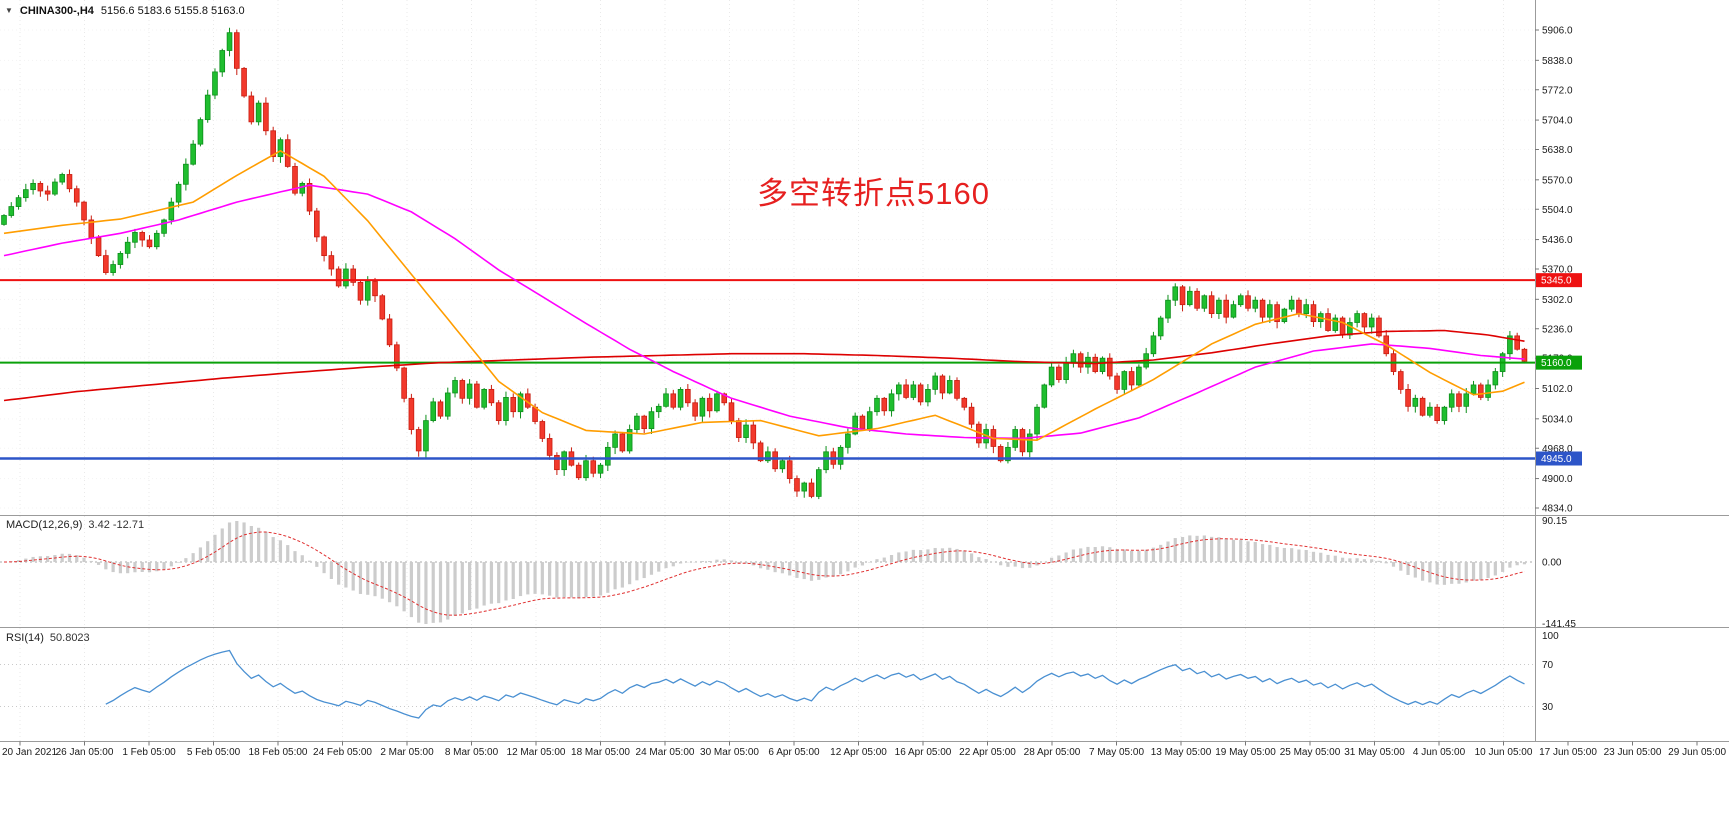 The height and width of the screenshot is (840, 1729). What do you see at coordinates (1557, 449) in the screenshot?
I see `price-tick-label: 4968.0` at bounding box center [1557, 449].